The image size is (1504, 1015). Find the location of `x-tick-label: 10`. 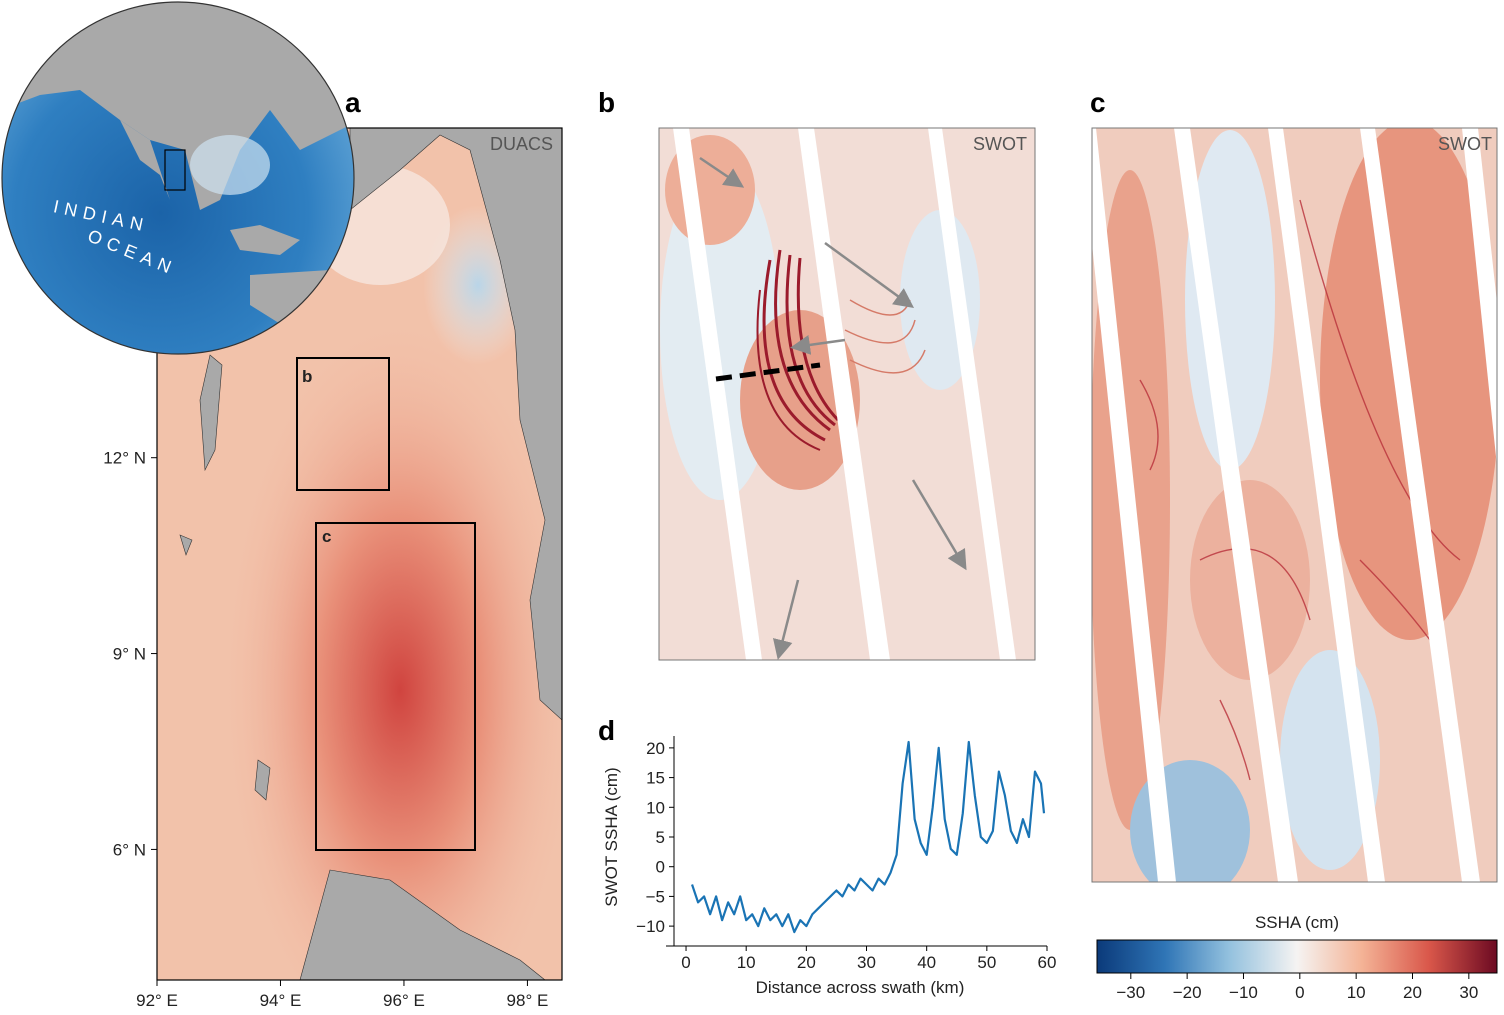

x-tick-label: 10 is located at coordinates (746, 962).